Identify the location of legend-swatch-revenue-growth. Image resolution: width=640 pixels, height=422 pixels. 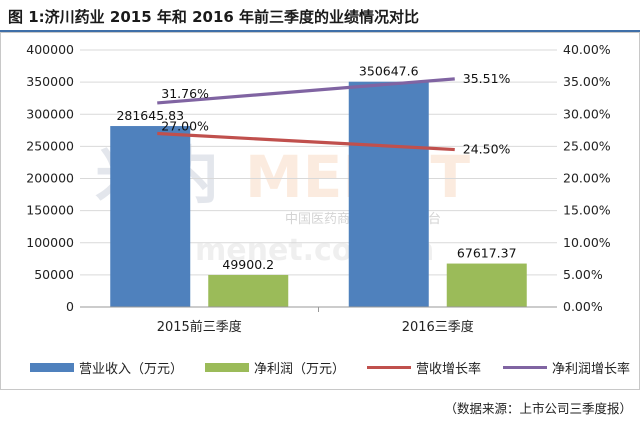
(389, 367).